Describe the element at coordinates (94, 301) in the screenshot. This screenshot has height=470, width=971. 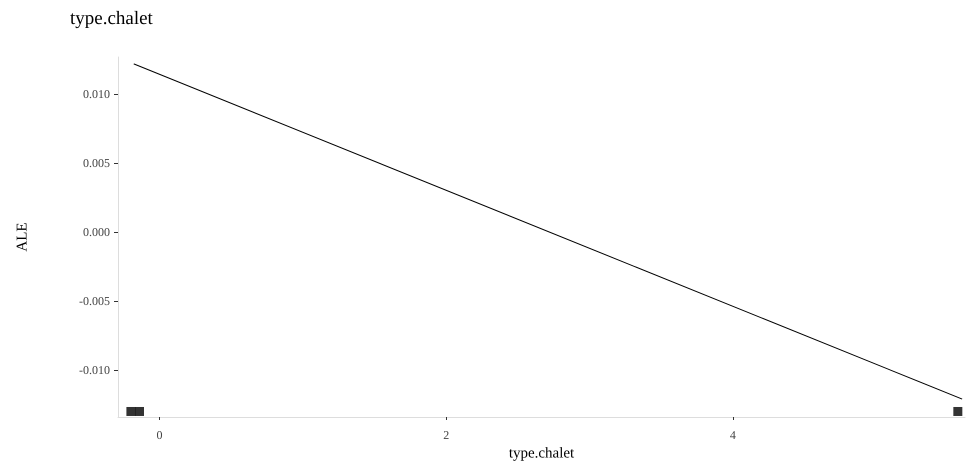
I see `y-tick-label: -0.005` at that location.